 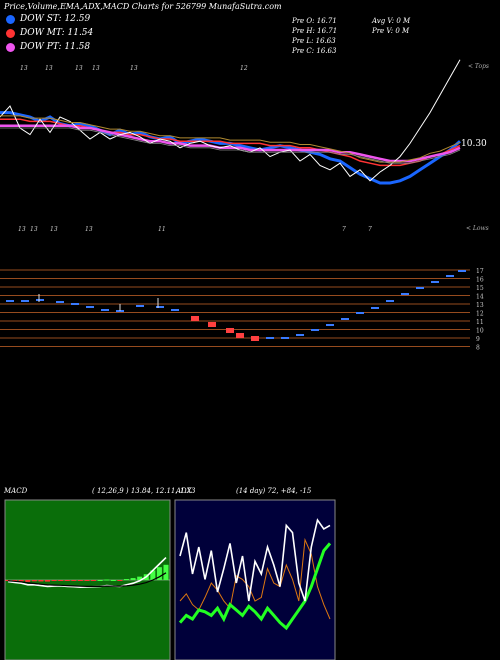 What do you see at coordinates (314, 21) in the screenshot?
I see `info-open: Pre O: 16.71` at bounding box center [314, 21].